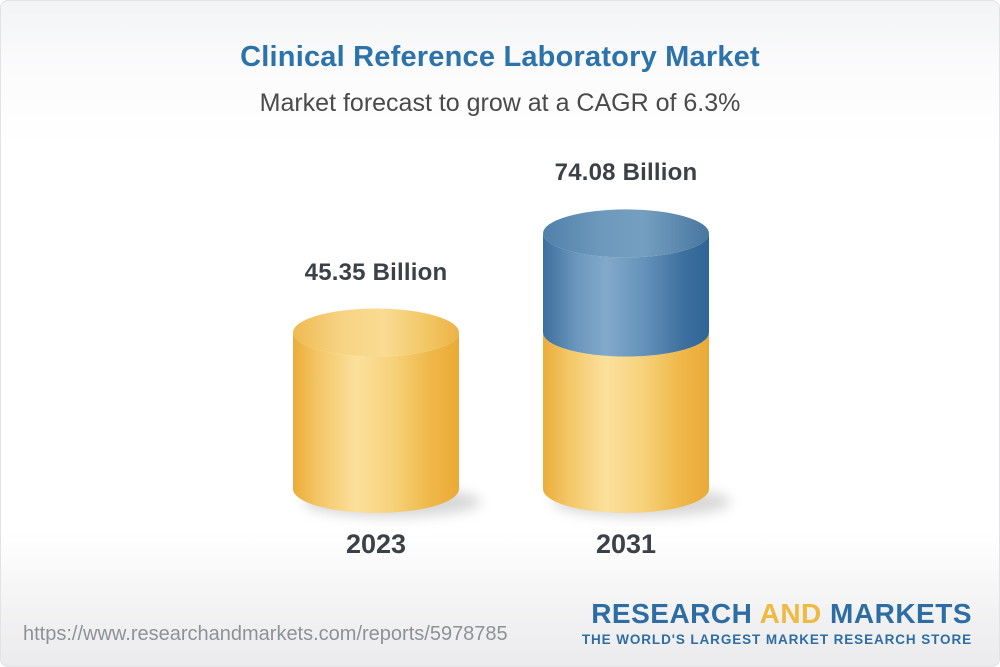  What do you see at coordinates (626, 295) in the screenshot?
I see `growth-segment` at bounding box center [626, 295].